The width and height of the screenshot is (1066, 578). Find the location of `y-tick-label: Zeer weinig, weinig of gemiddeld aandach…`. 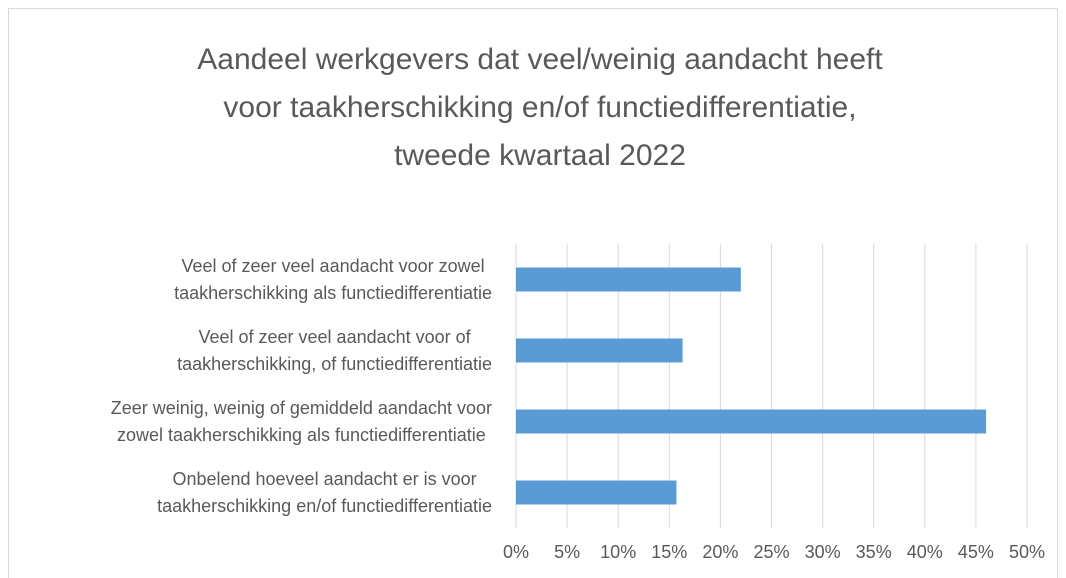

y-tick-label: Zeer weinig, weinig of gemiddeld aandach… is located at coordinates (301, 421).